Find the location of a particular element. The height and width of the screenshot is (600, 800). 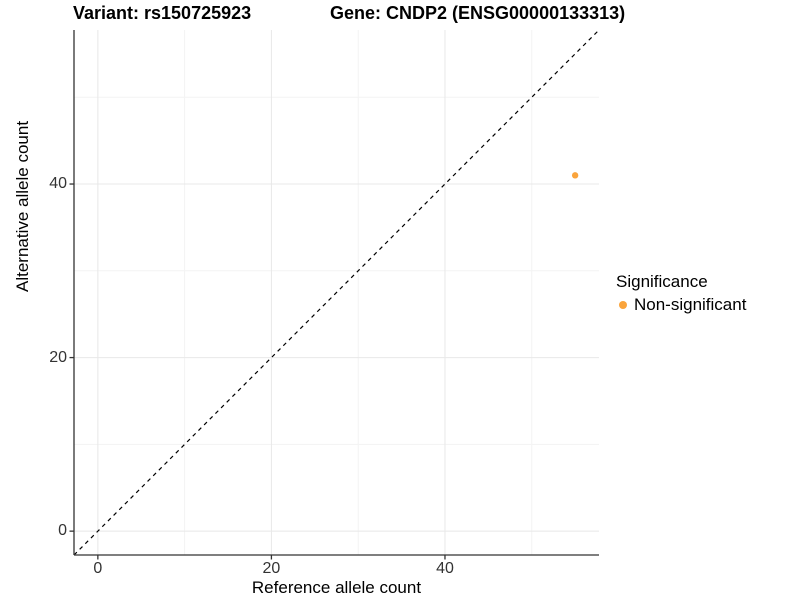

legend-items: Non-significant is located at coordinates (681, 305).